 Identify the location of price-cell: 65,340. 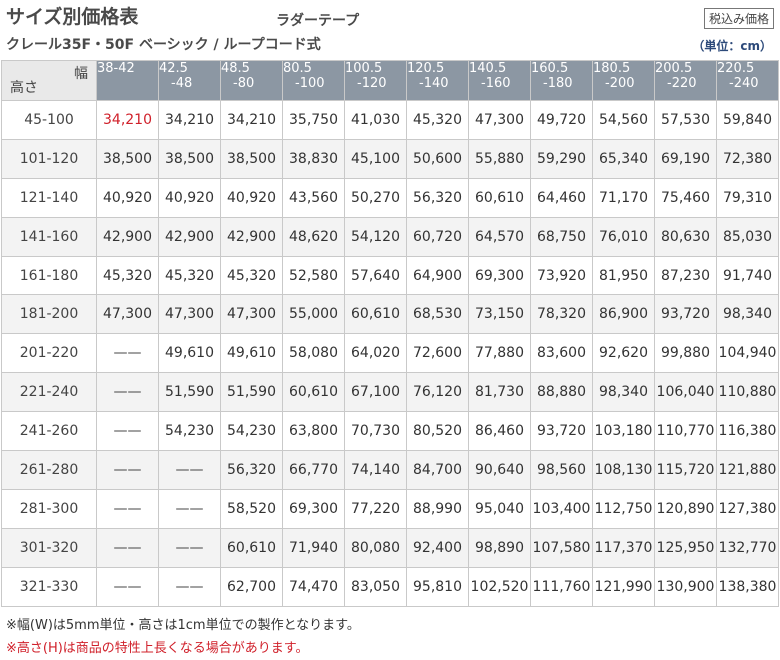
(623, 158).